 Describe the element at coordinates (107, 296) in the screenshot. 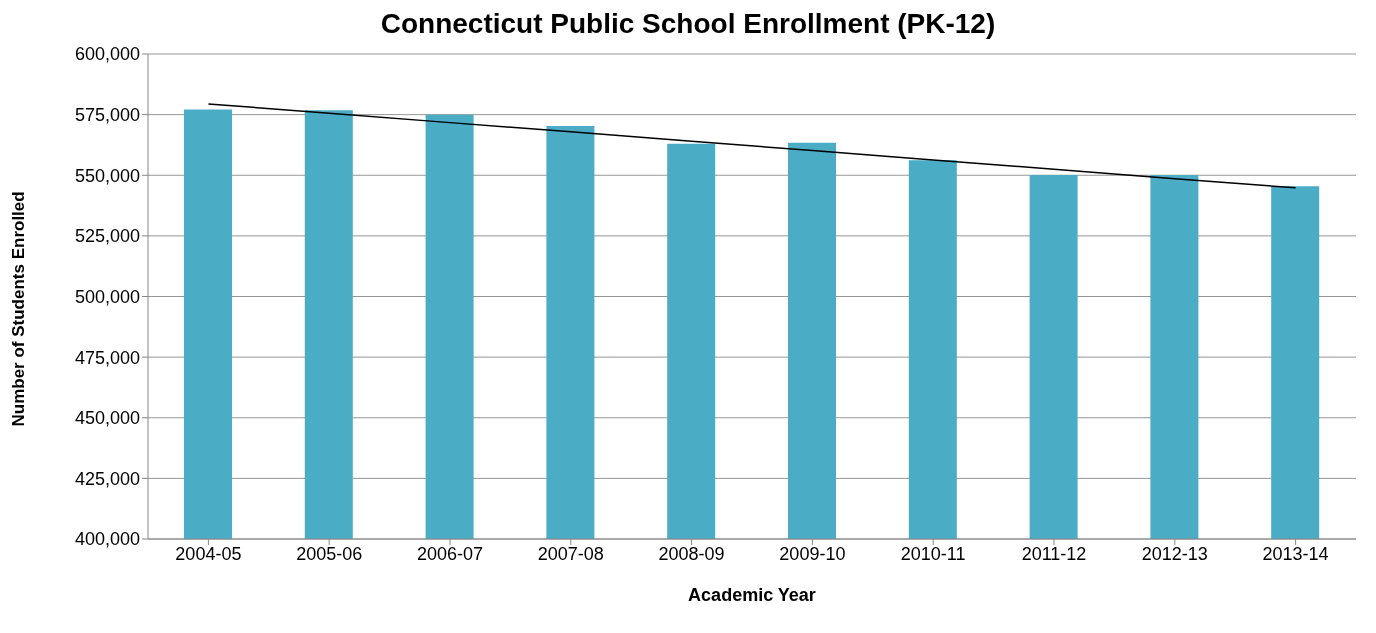

I see `y-tick-label: 500,000` at that location.